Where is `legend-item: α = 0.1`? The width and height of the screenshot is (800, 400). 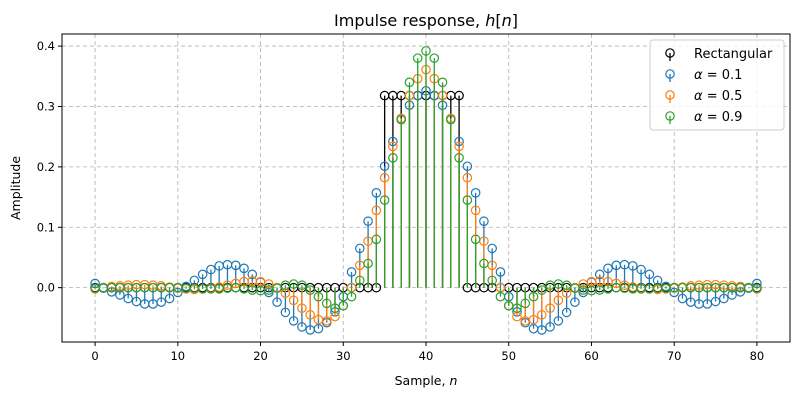
legend-item: α = 0.1 is located at coordinates (703, 75).